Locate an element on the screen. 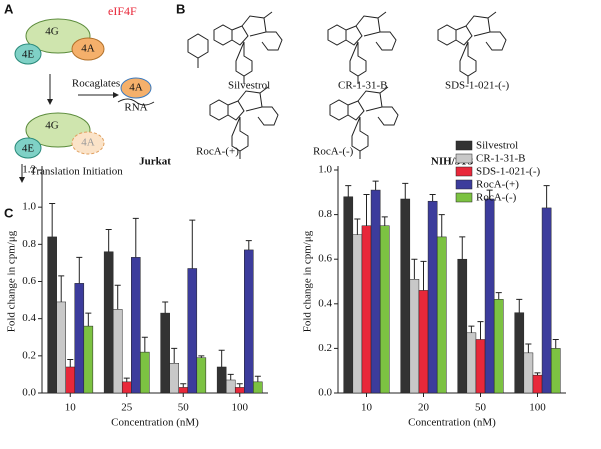  x-tick-label: 10 is located at coordinates (71, 408).